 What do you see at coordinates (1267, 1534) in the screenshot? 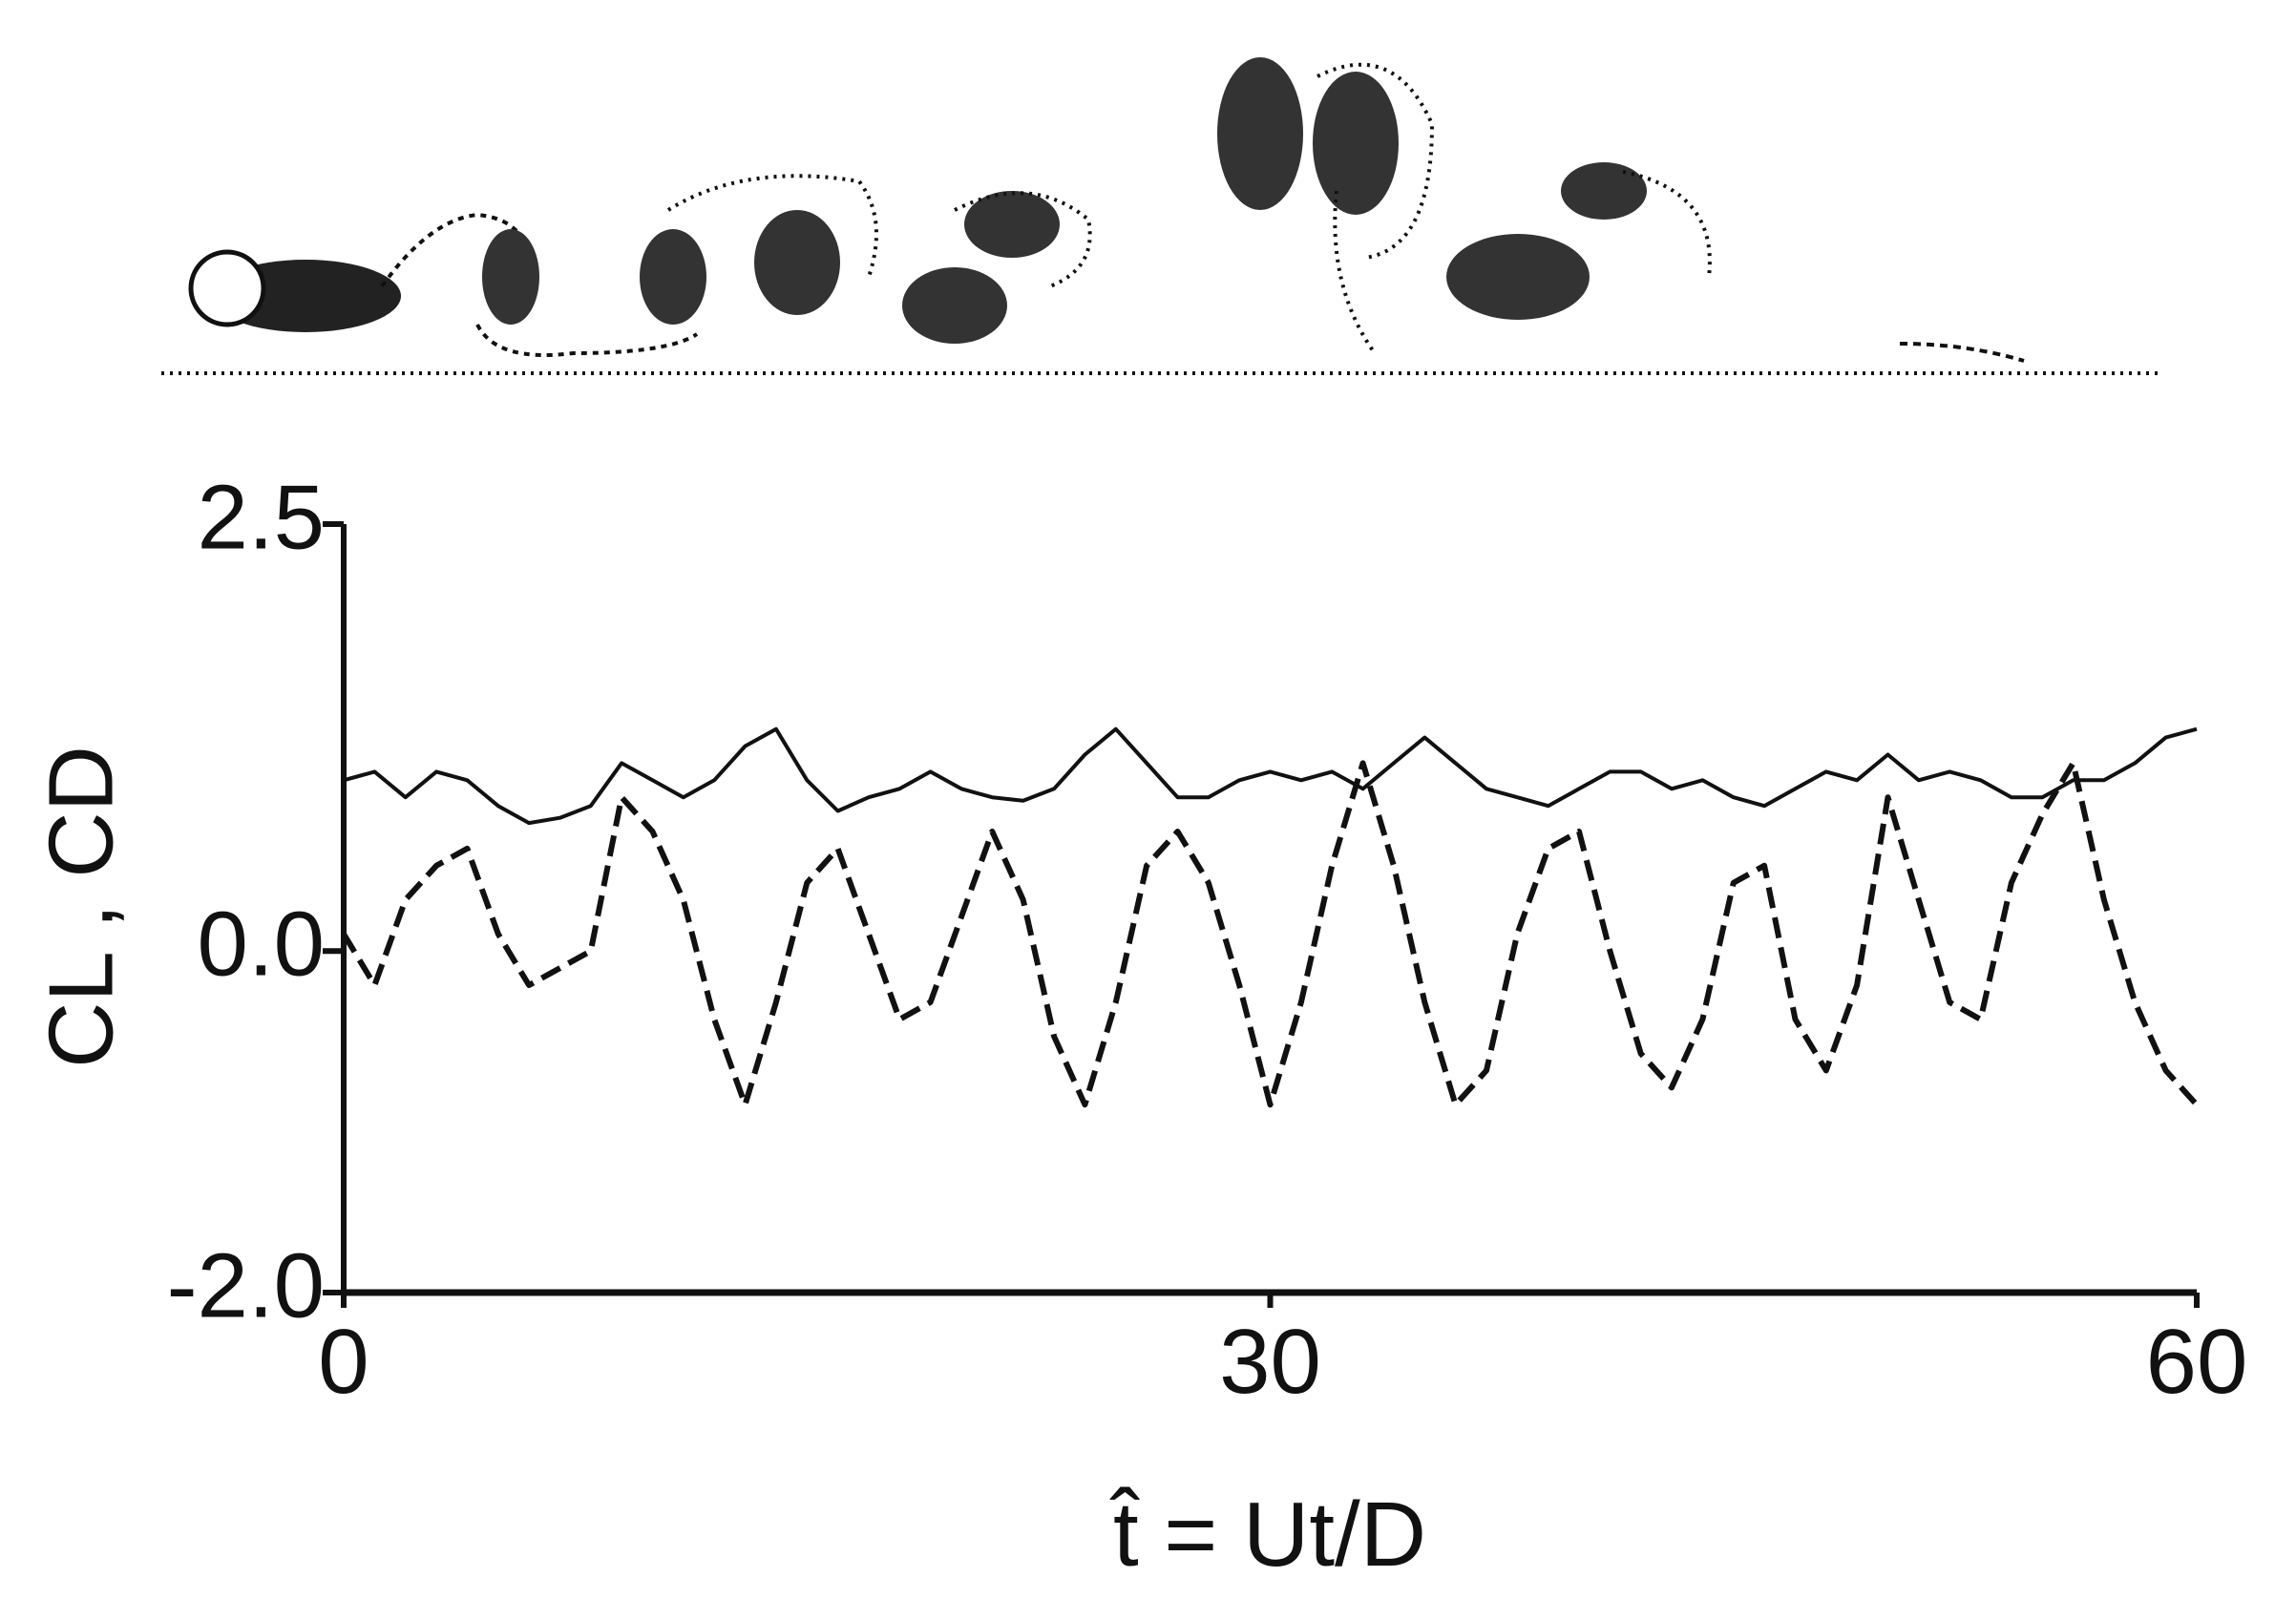
I see `x-axis-label: t̂ = Ut/D` at bounding box center [1267, 1534].